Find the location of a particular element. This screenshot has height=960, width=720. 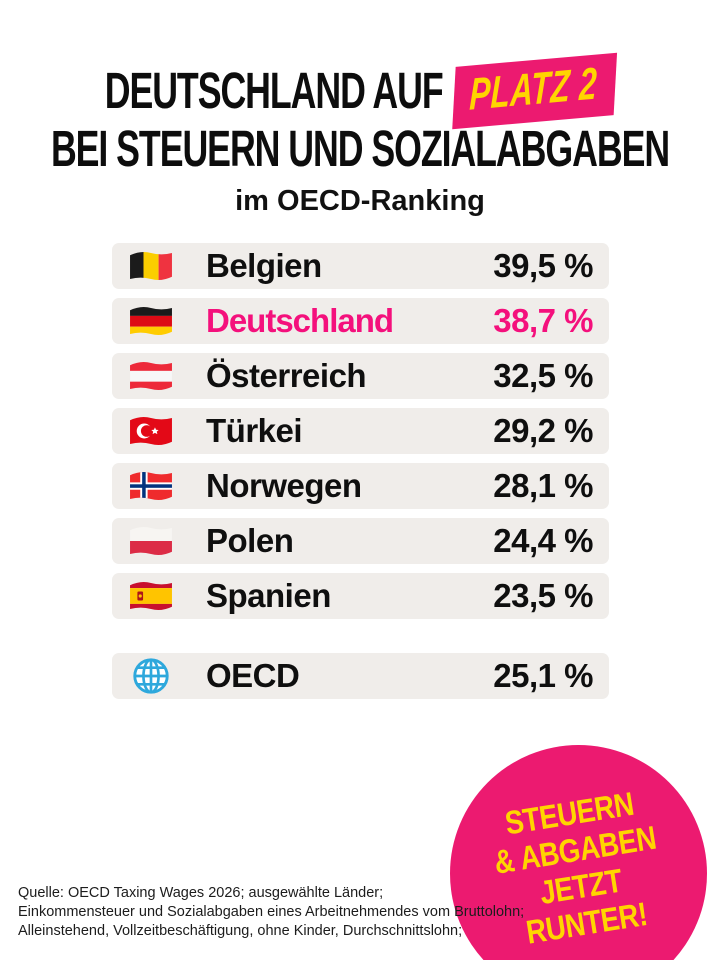

ranking-row-austria: Österreich 32,5 % is located at coordinates (360, 376).